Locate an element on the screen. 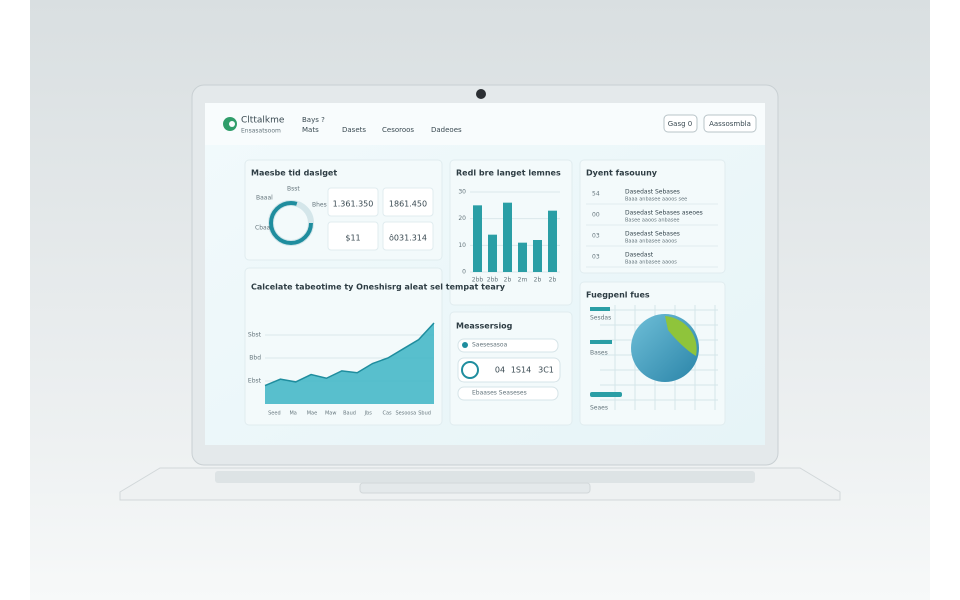 This screenshot has height=600, width=960. stat: 1.361.350 is located at coordinates (353, 204).